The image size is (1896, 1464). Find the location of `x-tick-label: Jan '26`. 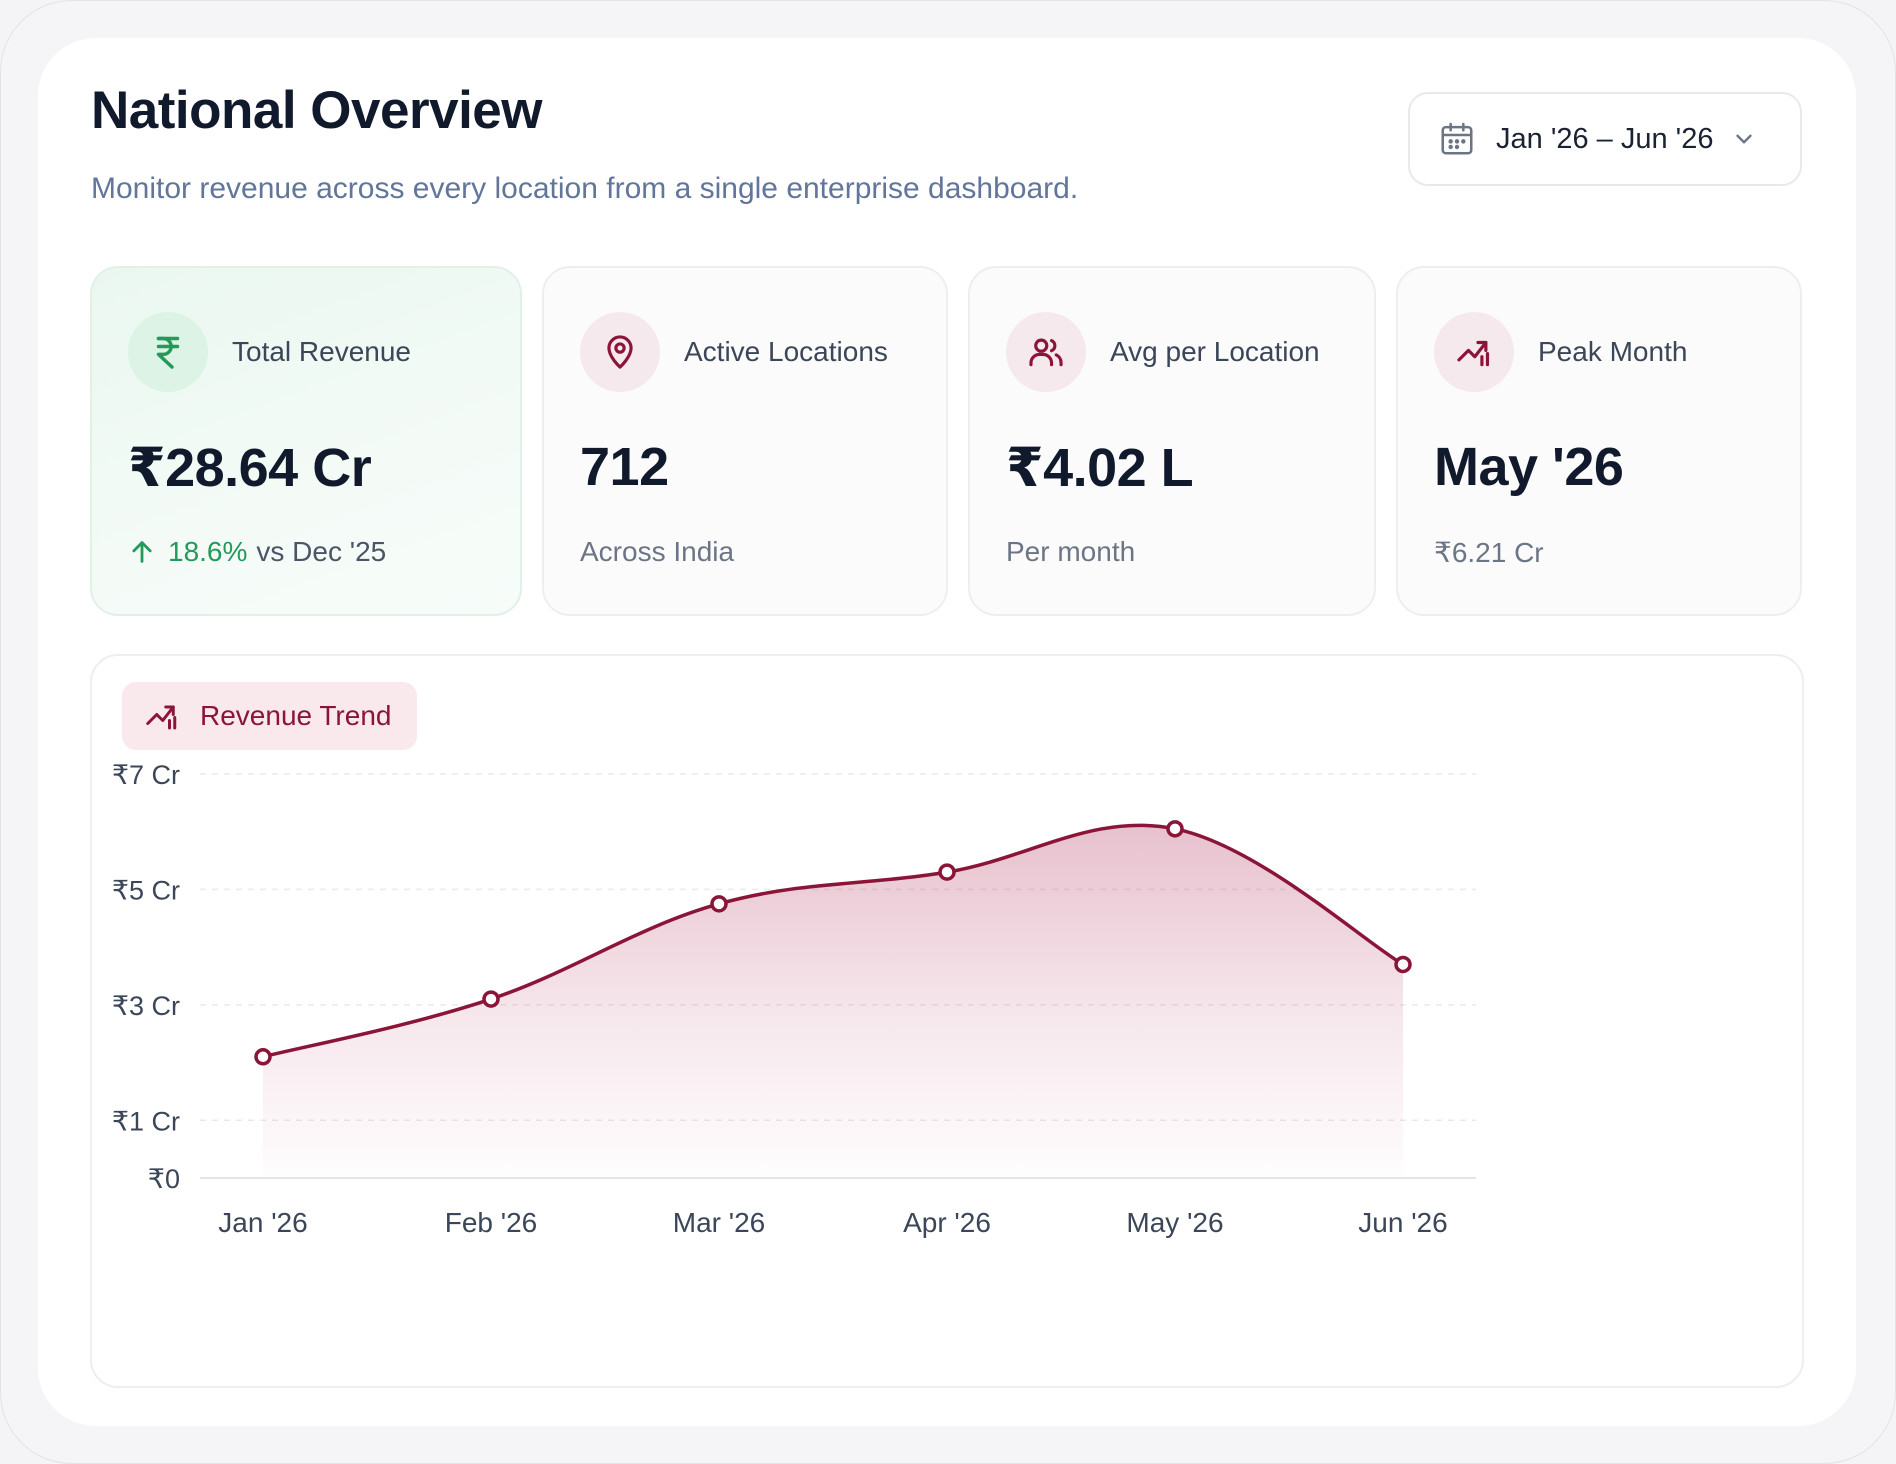

x-tick-label: Jan '26 is located at coordinates (262, 1222).